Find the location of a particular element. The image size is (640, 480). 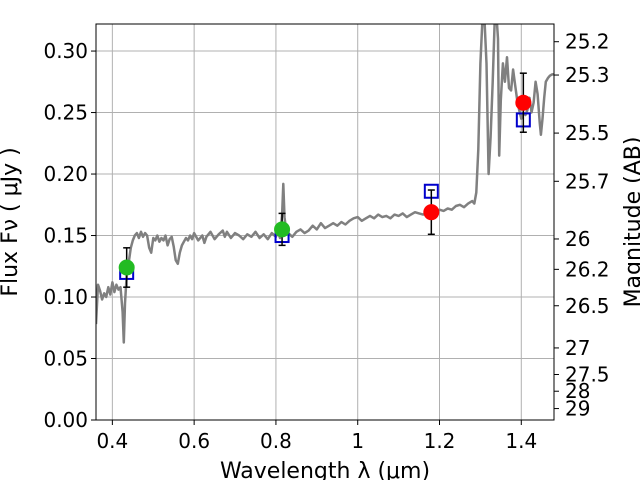

mag-tick-label: 25.7 is located at coordinates (587, 181).